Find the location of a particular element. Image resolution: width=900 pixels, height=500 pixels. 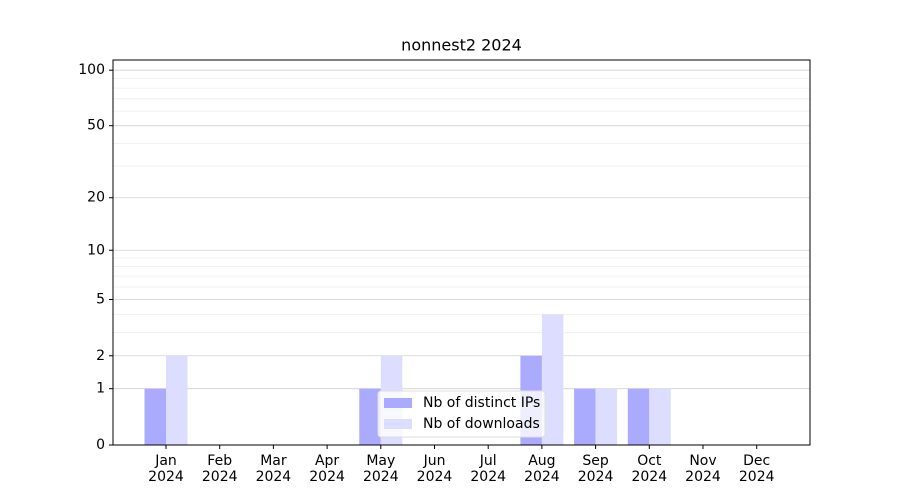

x-tick-label: Jan 2024 is located at coordinates (166, 469).